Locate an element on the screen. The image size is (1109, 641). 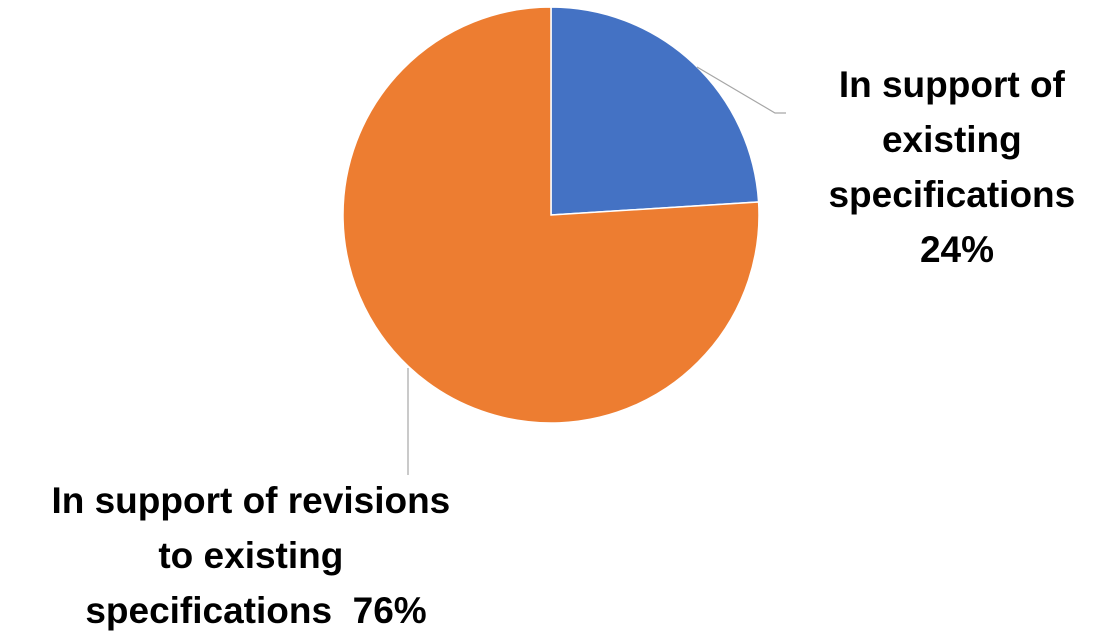
data-label-revisions-line-1: In support of revisions is located at coordinates (250, 500).